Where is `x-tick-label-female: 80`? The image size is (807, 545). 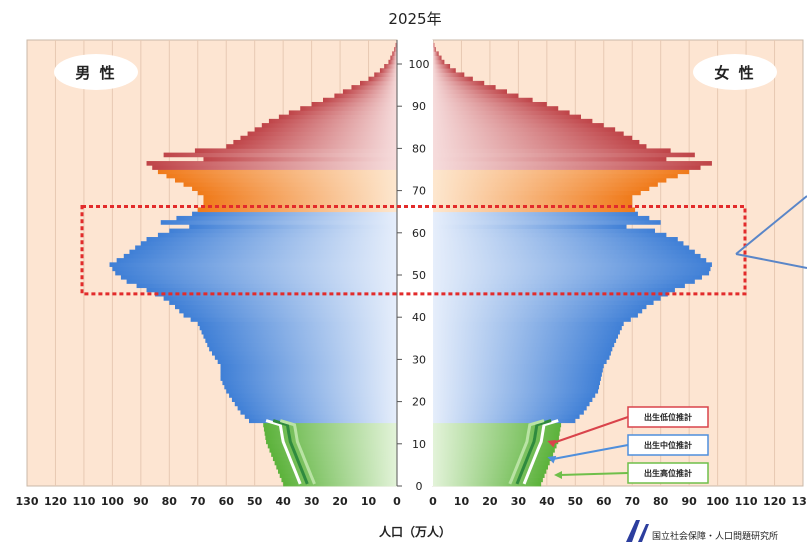
x-tick-label-female: 80 is located at coordinates (661, 501).